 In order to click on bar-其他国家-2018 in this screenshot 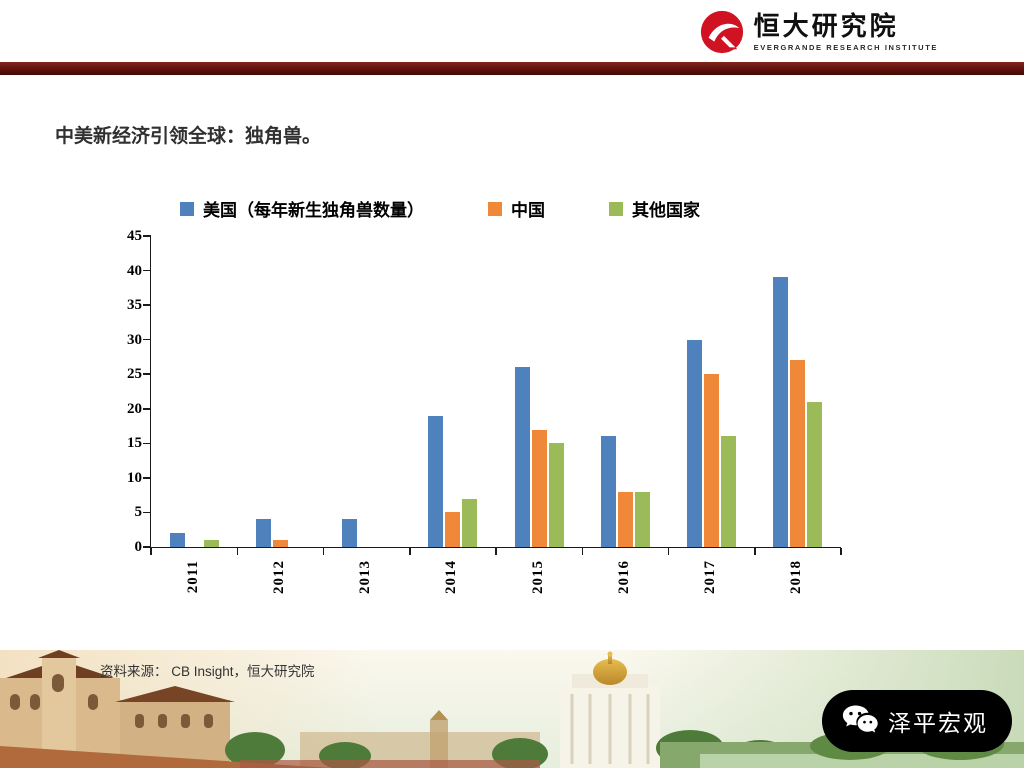, I will do `click(815, 474)`.